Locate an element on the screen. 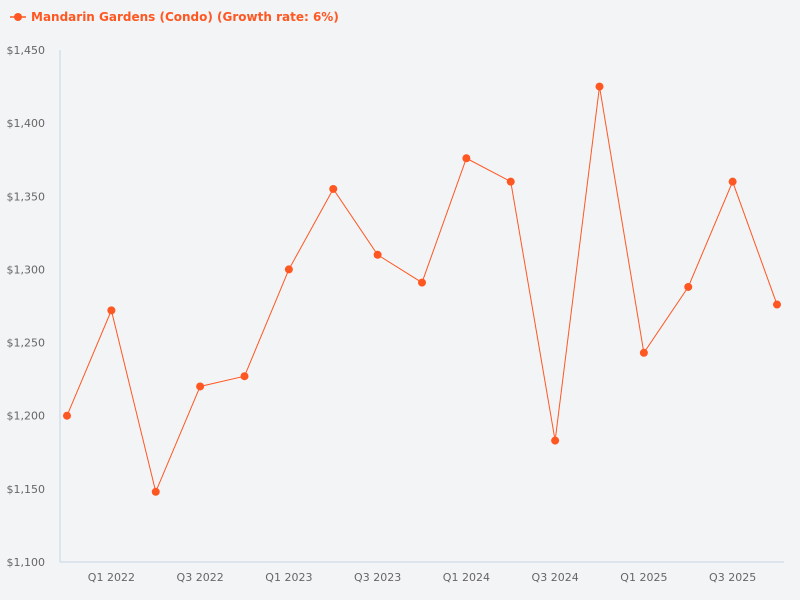 This screenshot has width=800, height=600. x-tick-label: Q3 2025 is located at coordinates (732, 577).